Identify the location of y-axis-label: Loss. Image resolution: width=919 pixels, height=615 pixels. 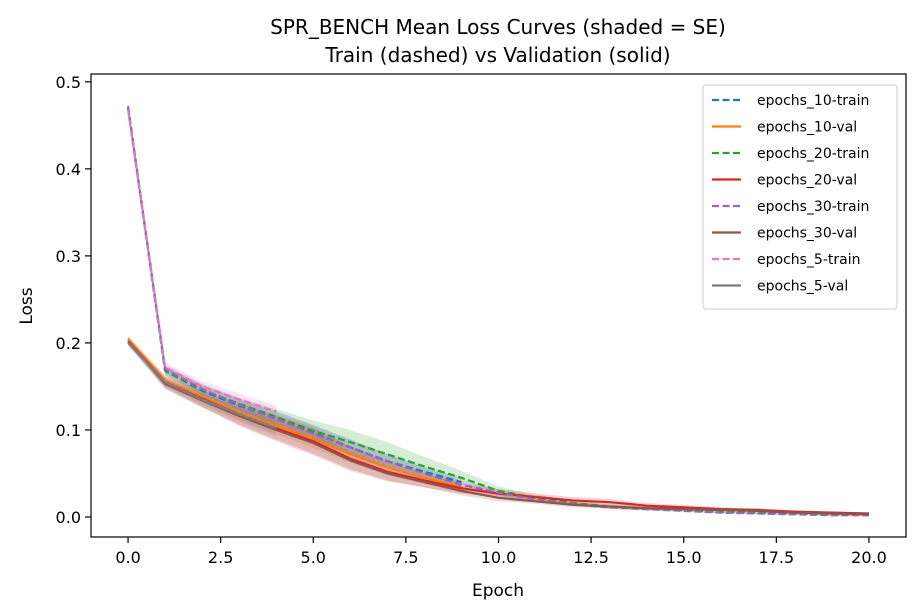
(27, 305).